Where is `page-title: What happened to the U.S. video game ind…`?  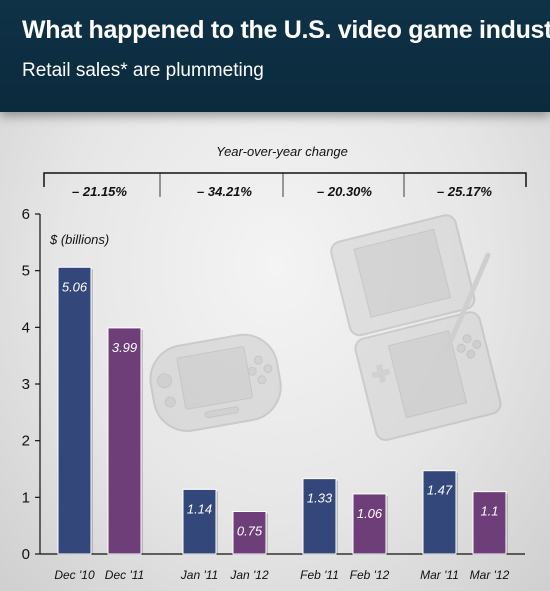
page-title: What happened to the U.S. video game ind… is located at coordinates (286, 30).